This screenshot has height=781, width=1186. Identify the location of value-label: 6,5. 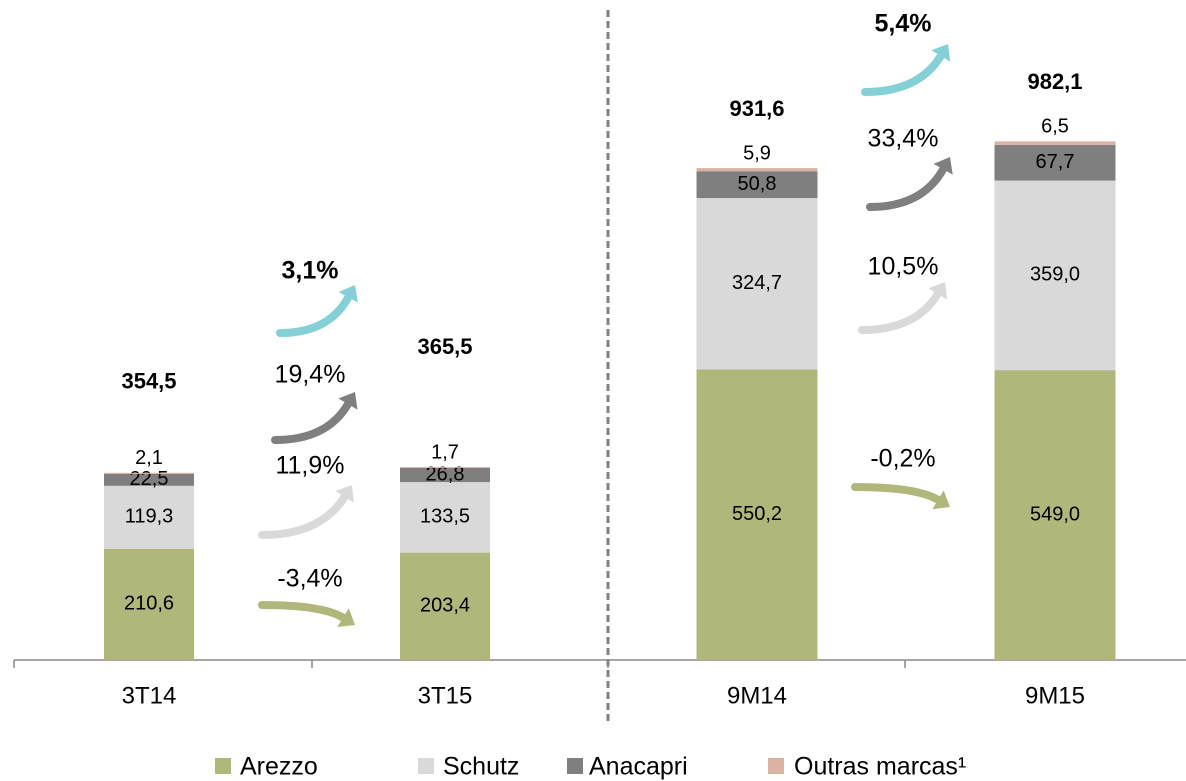
(1055, 127).